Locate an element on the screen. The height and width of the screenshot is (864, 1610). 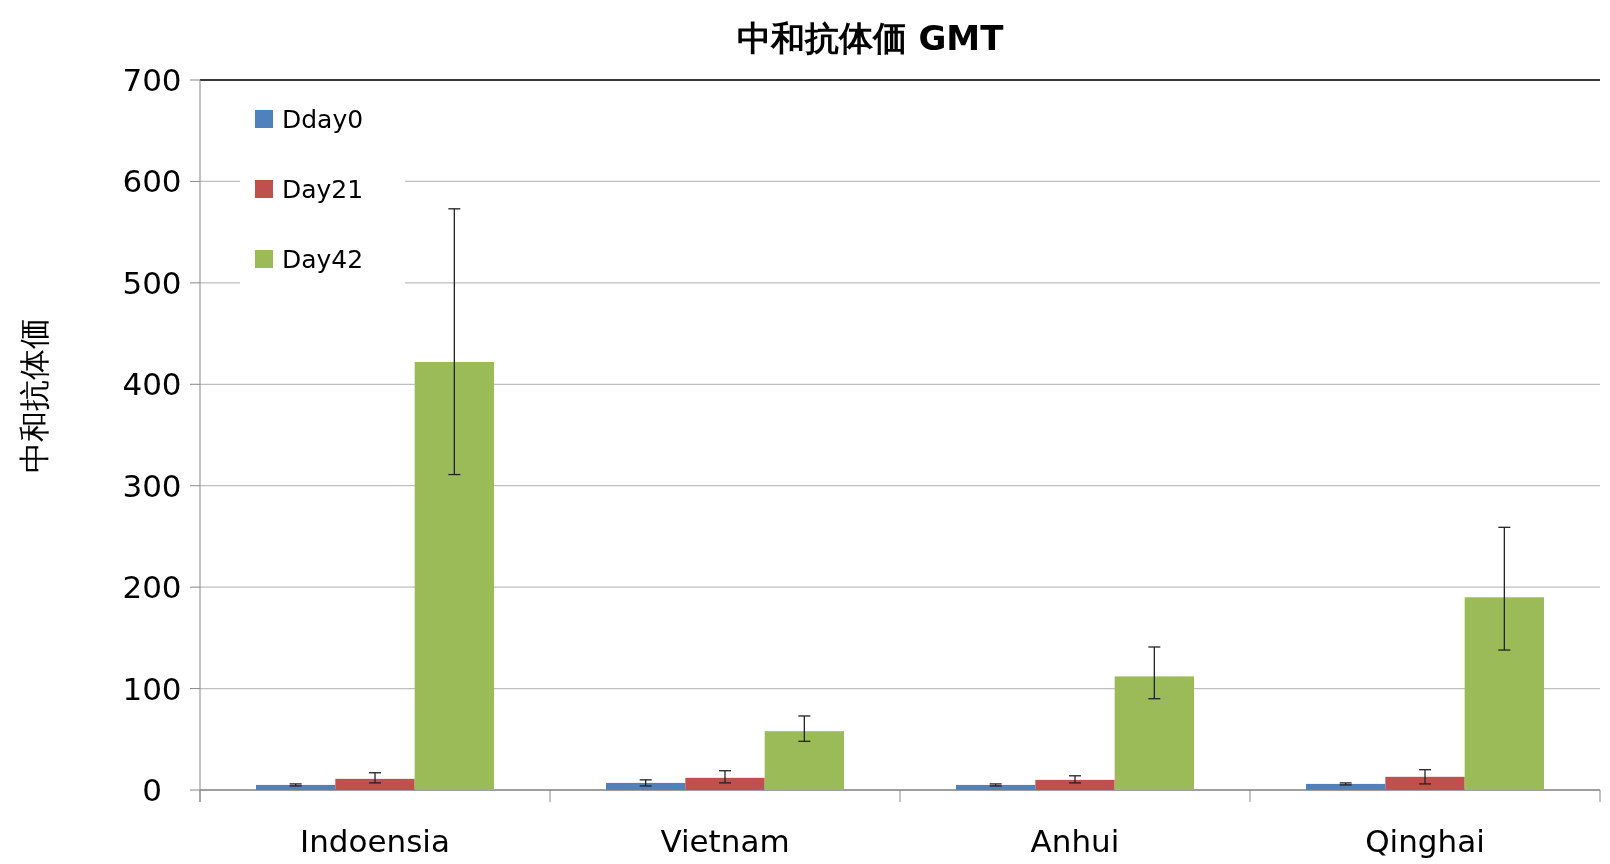
x-tick-label: Qinghai is located at coordinates (1425, 841).